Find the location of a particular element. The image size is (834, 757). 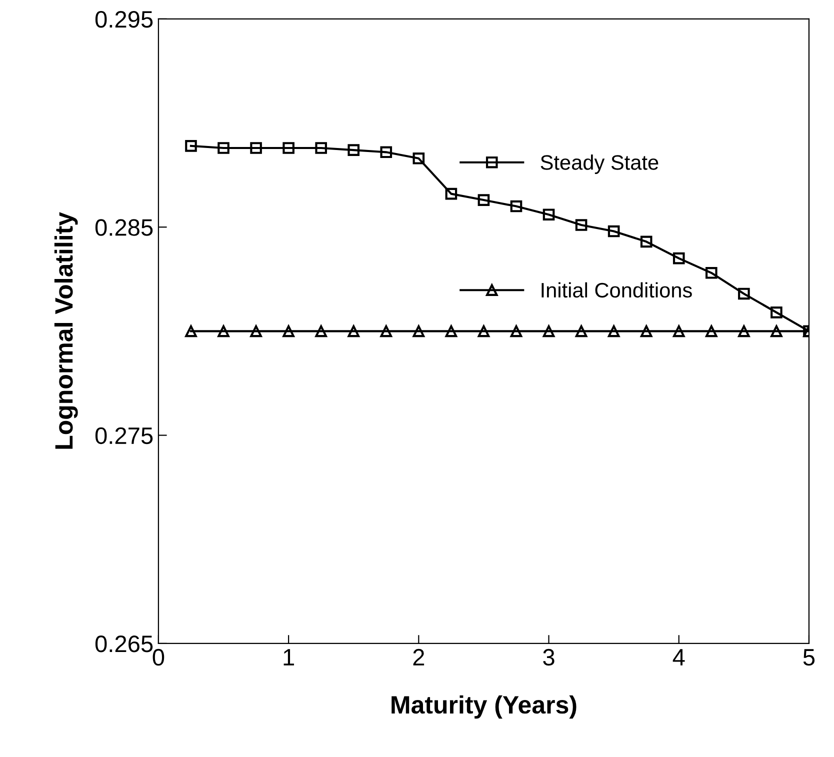

x-axis-title: Maturity (Years) is located at coordinates (484, 707).